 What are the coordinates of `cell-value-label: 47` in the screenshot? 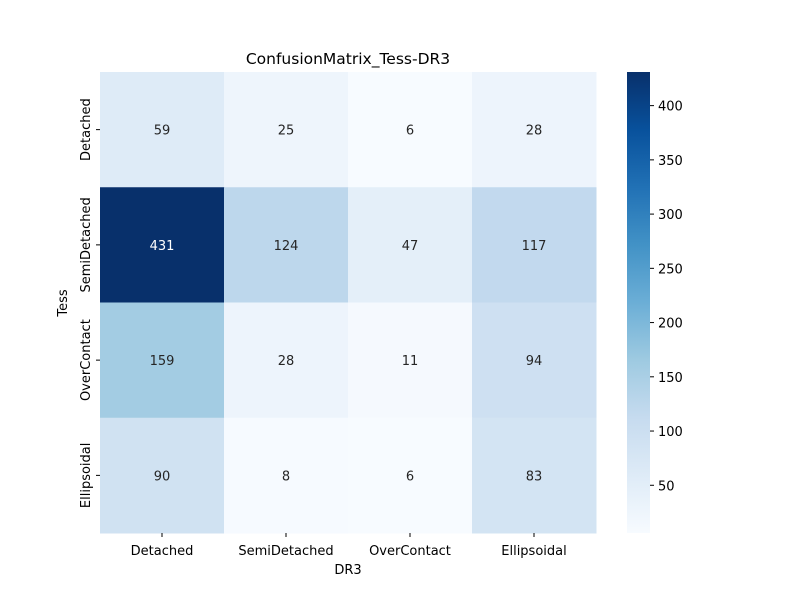 It's located at (410, 246).